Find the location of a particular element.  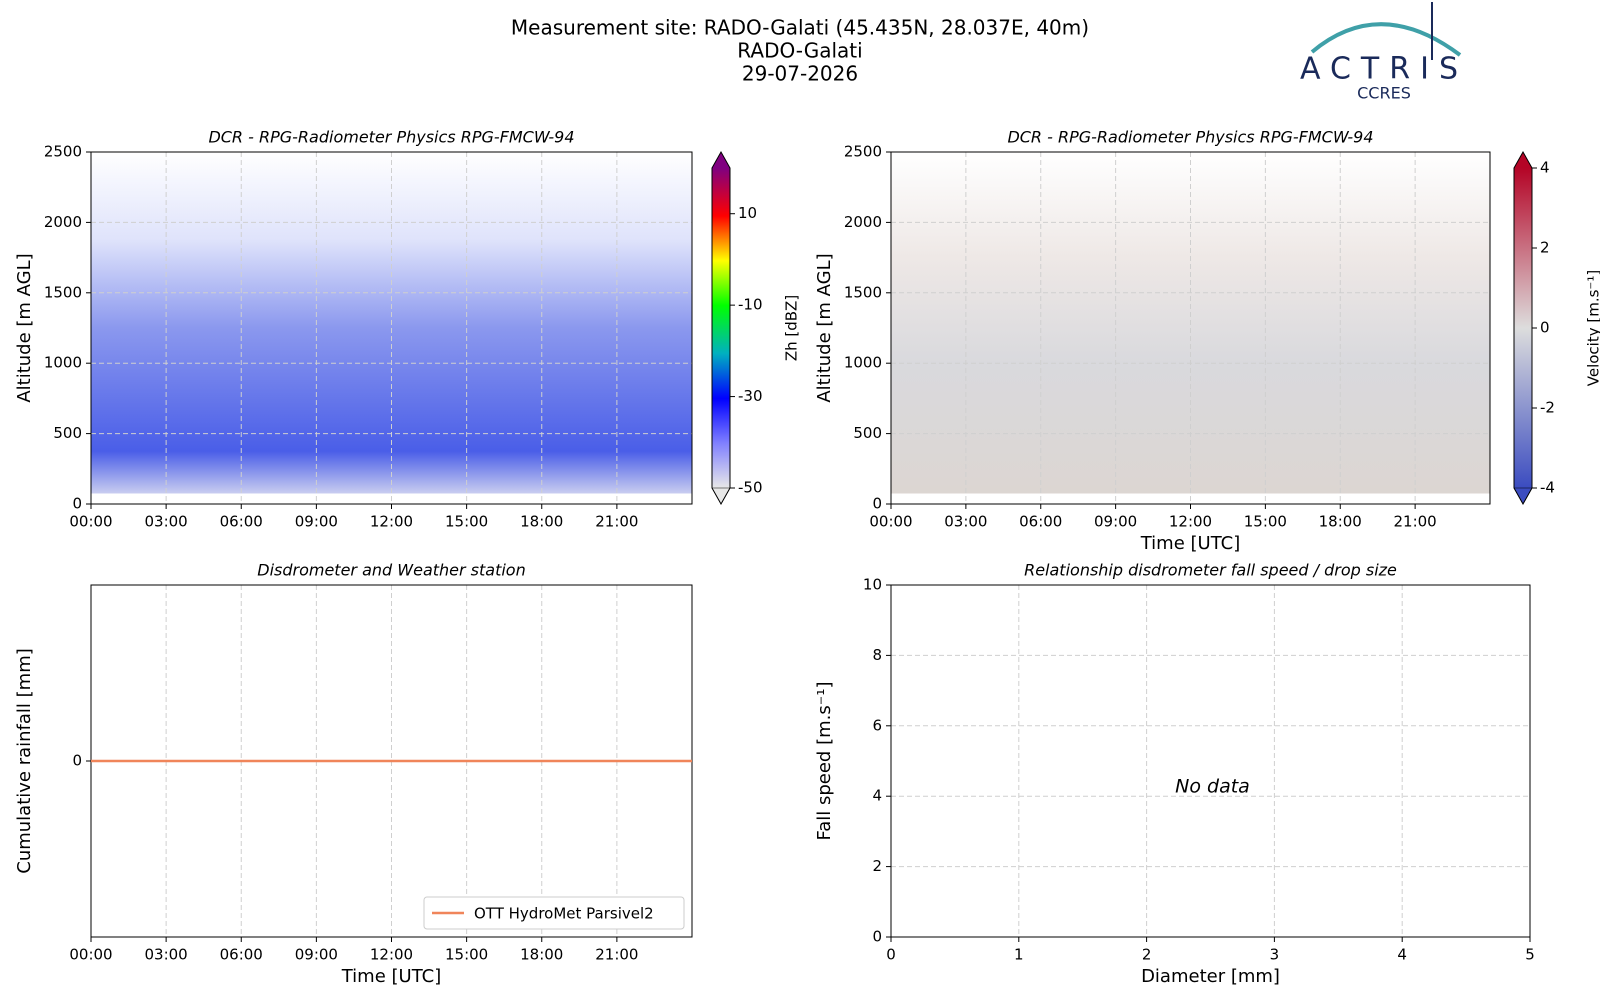

legend-box is located at coordinates (554, 913).